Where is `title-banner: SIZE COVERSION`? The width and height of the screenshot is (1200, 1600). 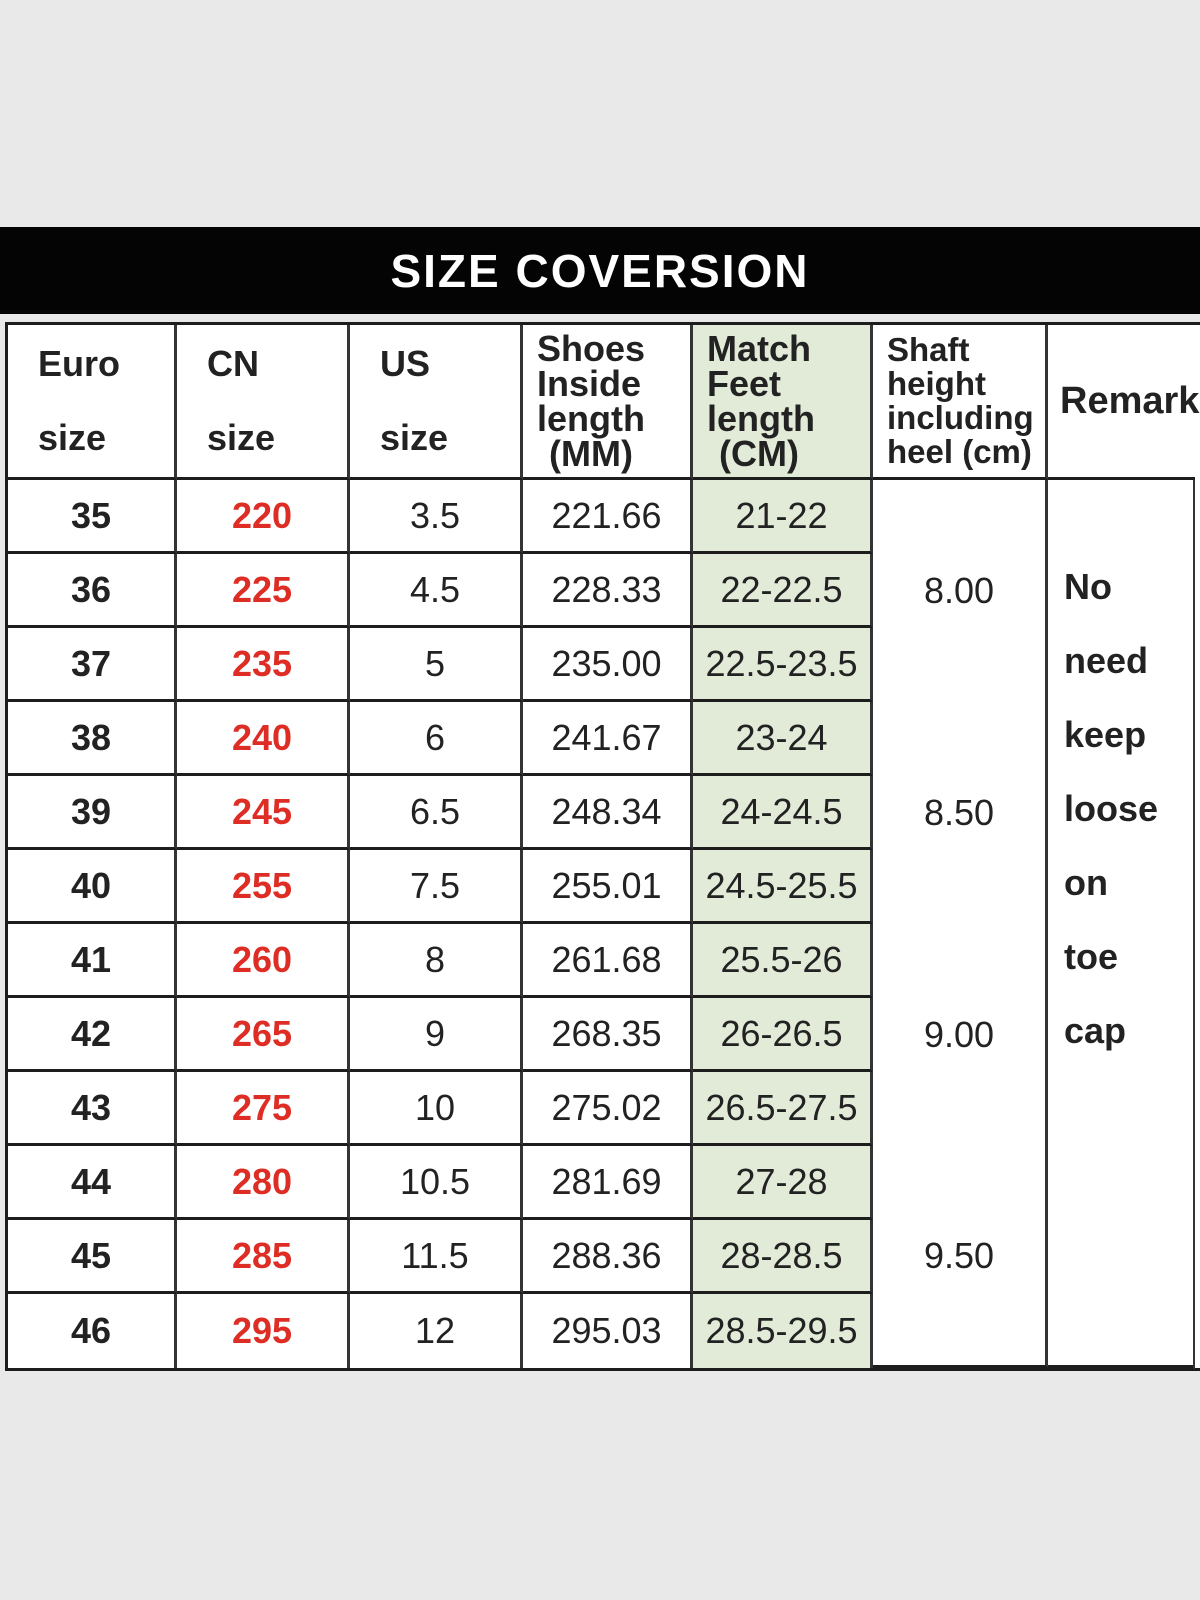 title-banner: SIZE COVERSION is located at coordinates (600, 270).